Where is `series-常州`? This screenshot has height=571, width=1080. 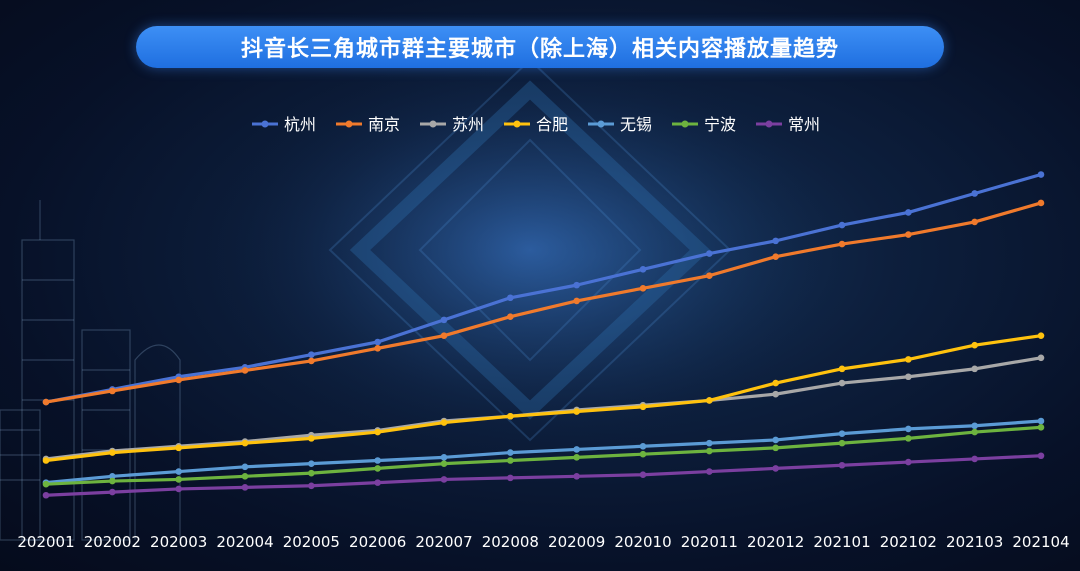 series-常州 is located at coordinates (543, 475).